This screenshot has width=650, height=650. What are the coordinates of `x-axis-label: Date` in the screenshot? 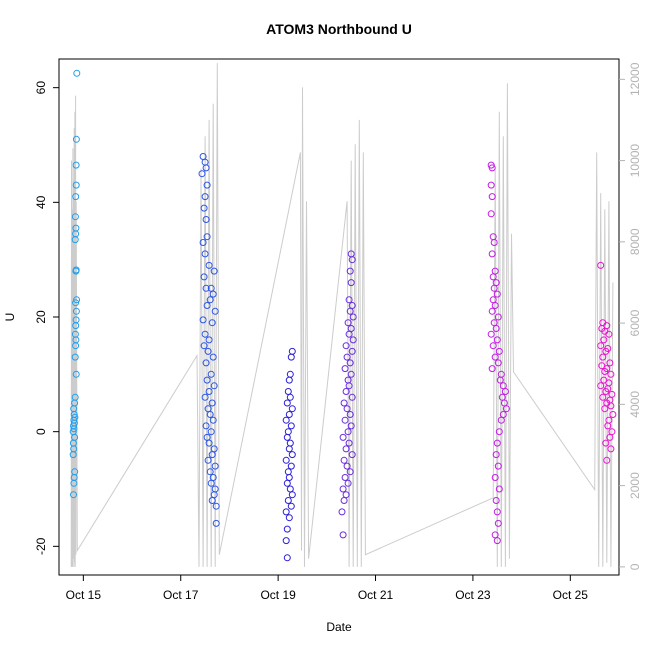 It's located at (339, 627).